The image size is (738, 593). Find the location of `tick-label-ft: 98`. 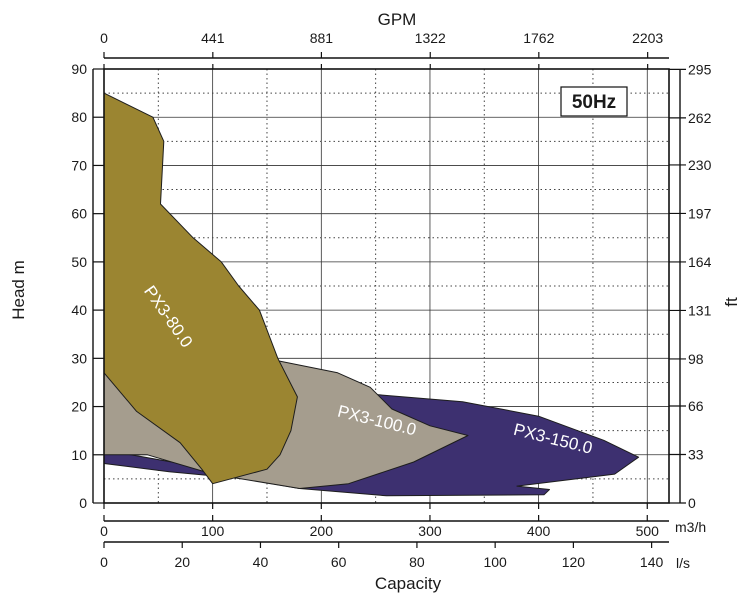

tick-label-ft: 98 is located at coordinates (696, 359).